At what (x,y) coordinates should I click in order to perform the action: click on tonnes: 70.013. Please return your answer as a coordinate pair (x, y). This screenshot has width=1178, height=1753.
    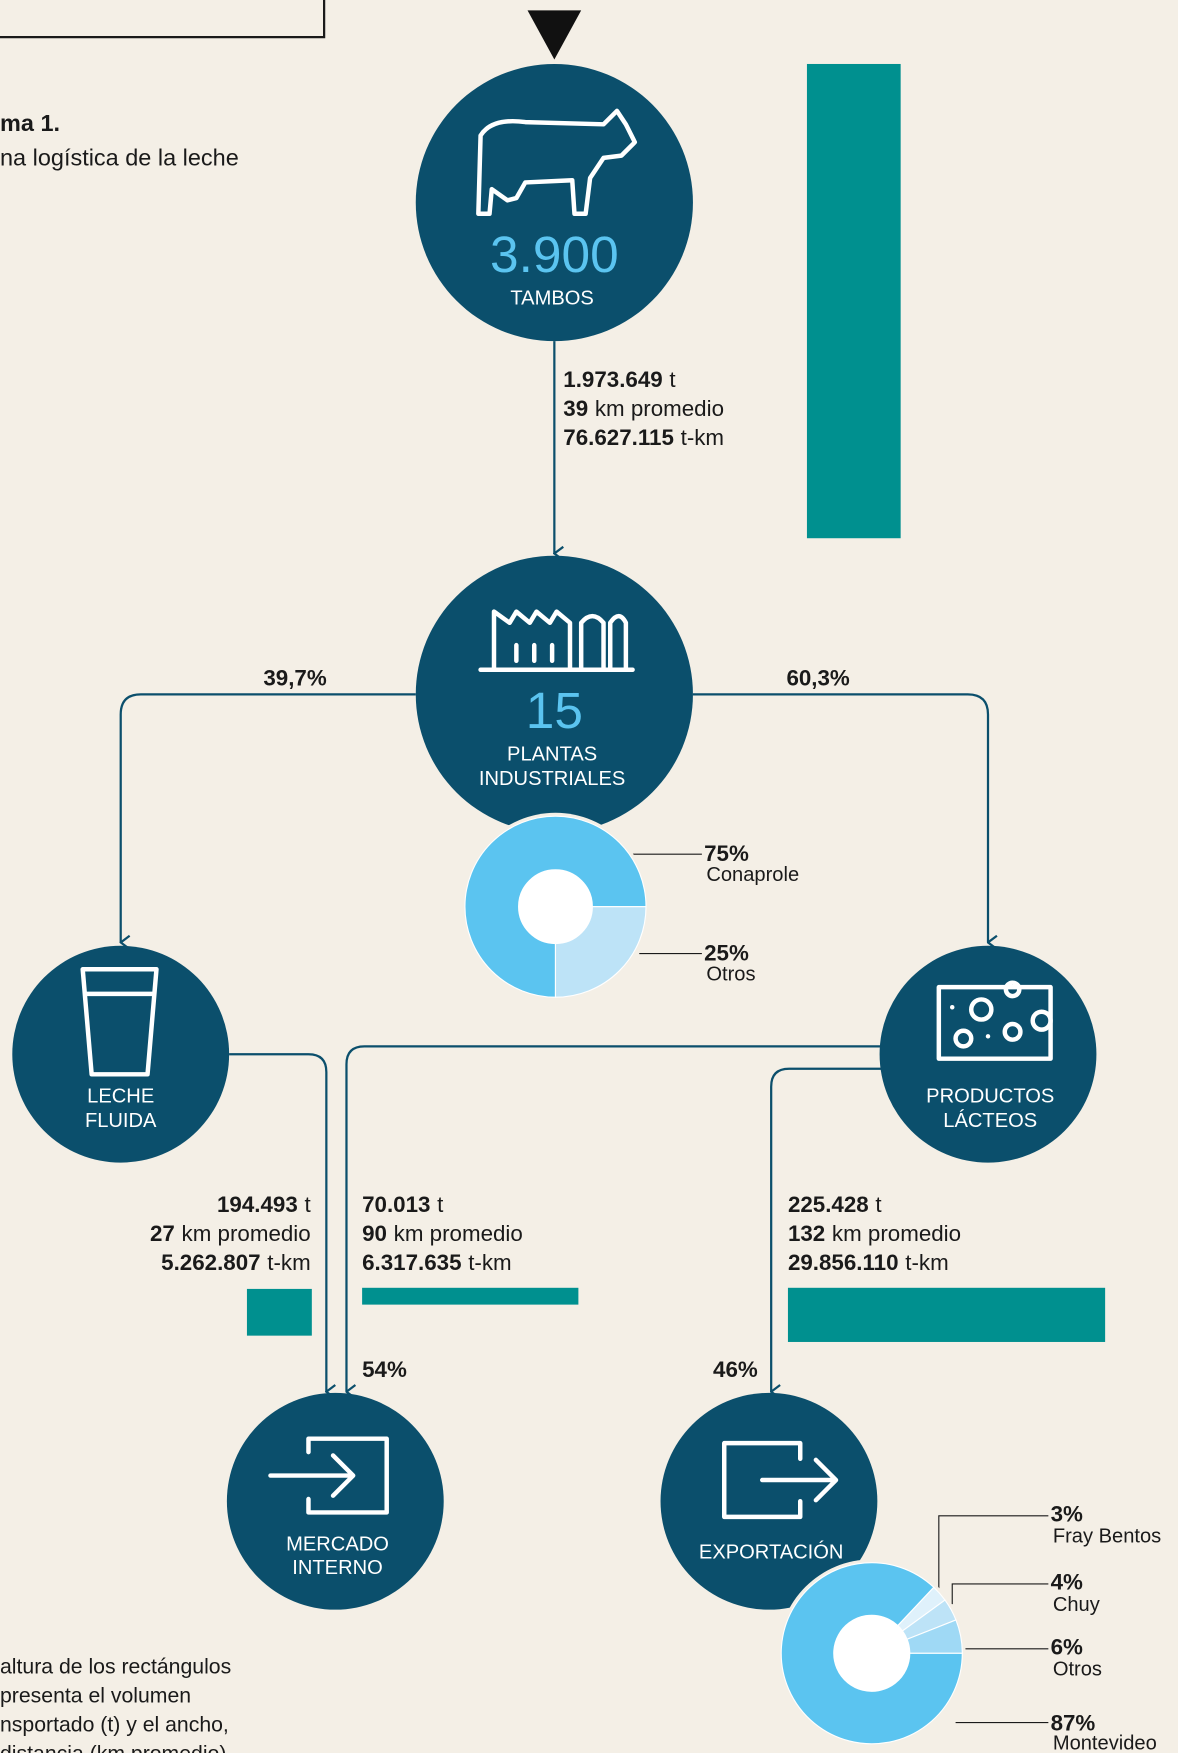
    Looking at the image, I should click on (396, 1204).